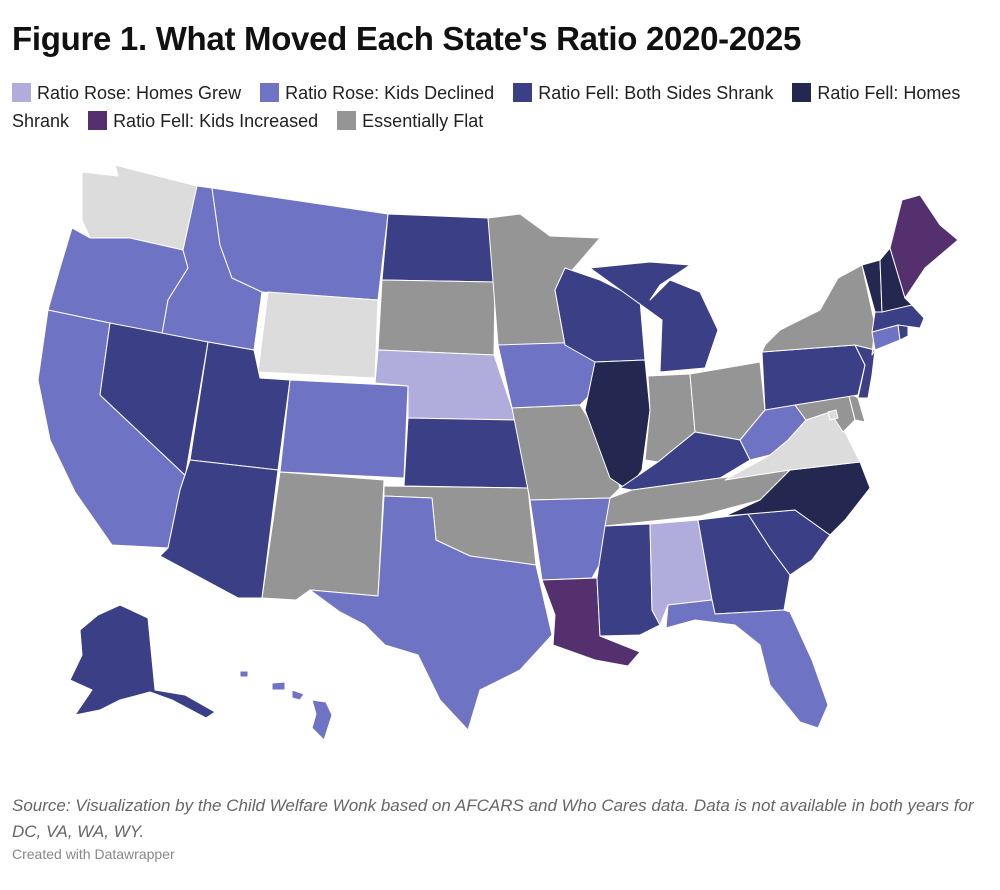 This screenshot has width=1000, height=890. What do you see at coordinates (747, 664) in the screenshot?
I see `state-fl` at bounding box center [747, 664].